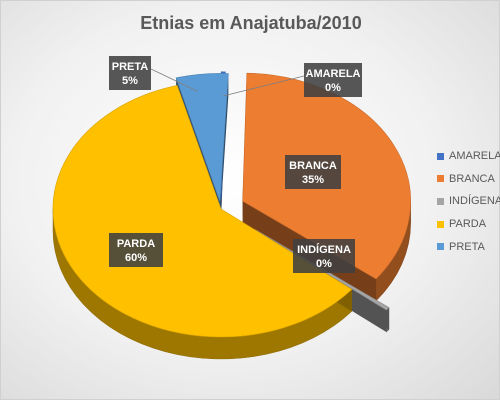 The image size is (500, 401). I want to click on legend-item-indigena: INDÍGENA, so click(468, 201).